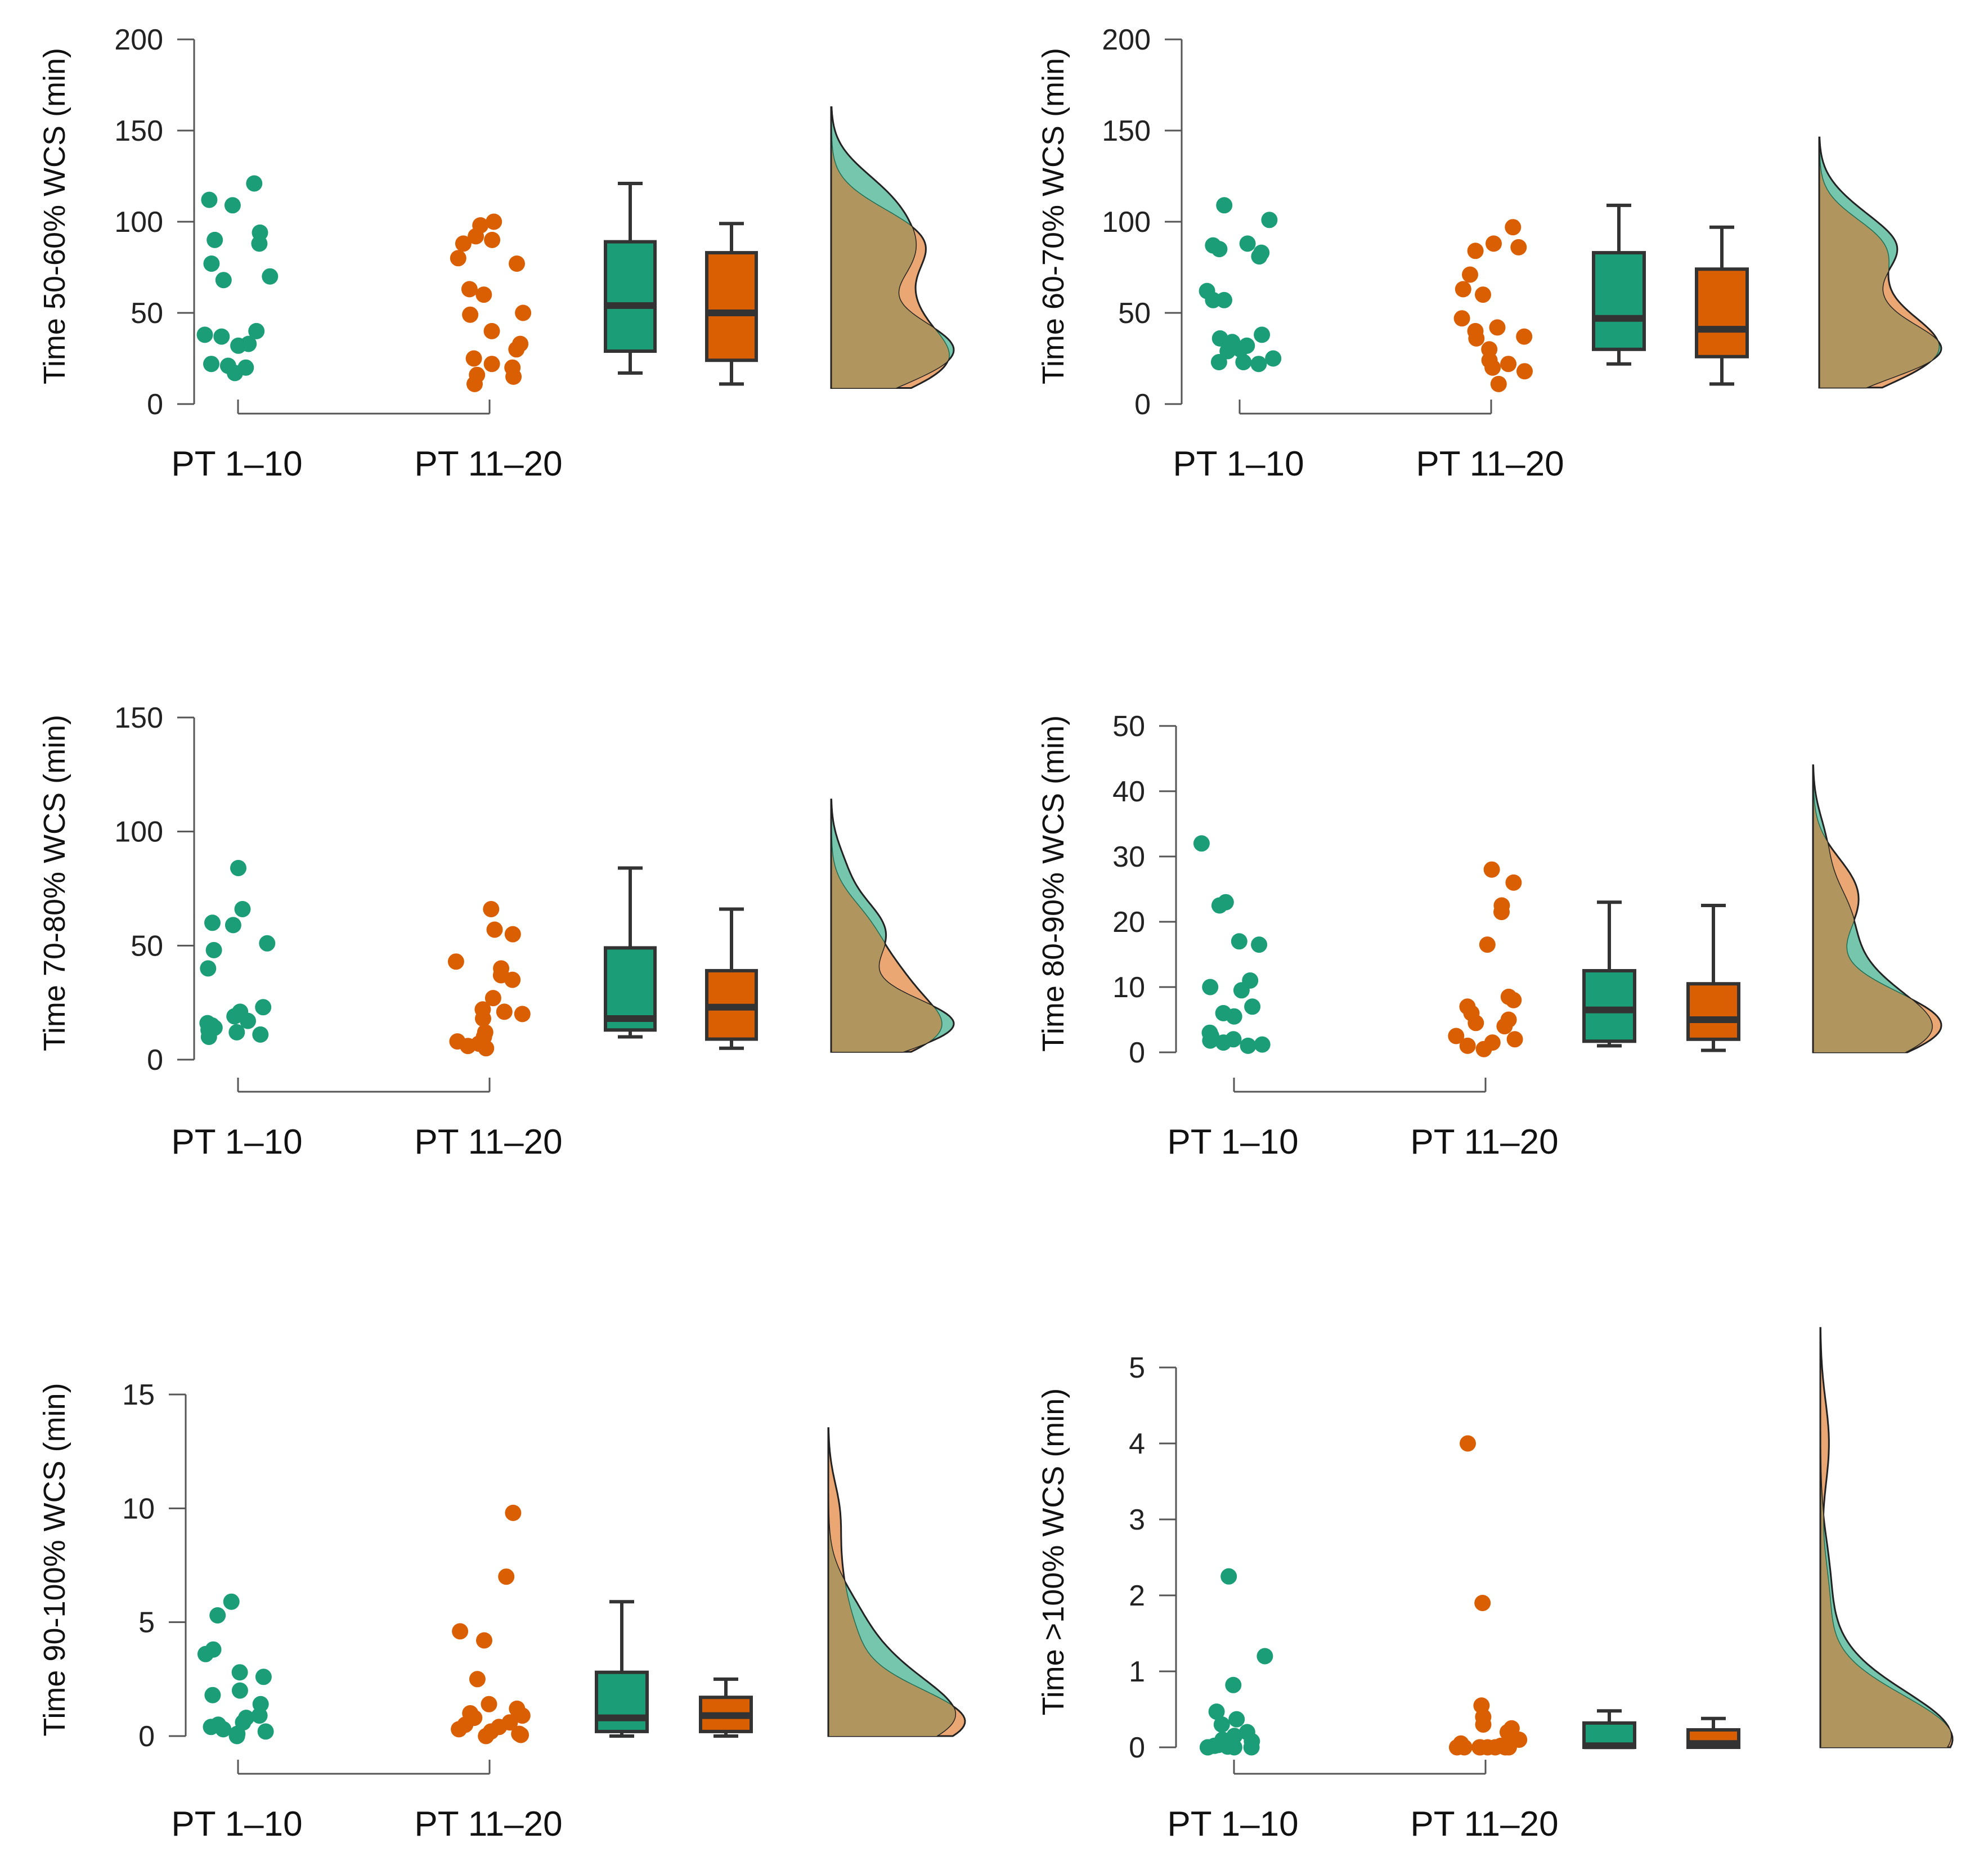  I want to click on y-tick-label: 10, so click(1128, 988).